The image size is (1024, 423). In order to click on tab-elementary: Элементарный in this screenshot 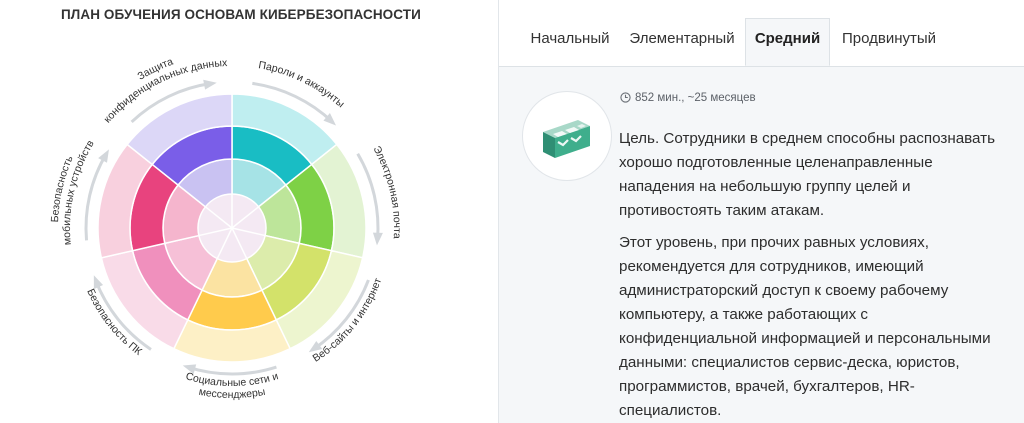, I will do `click(682, 38)`.